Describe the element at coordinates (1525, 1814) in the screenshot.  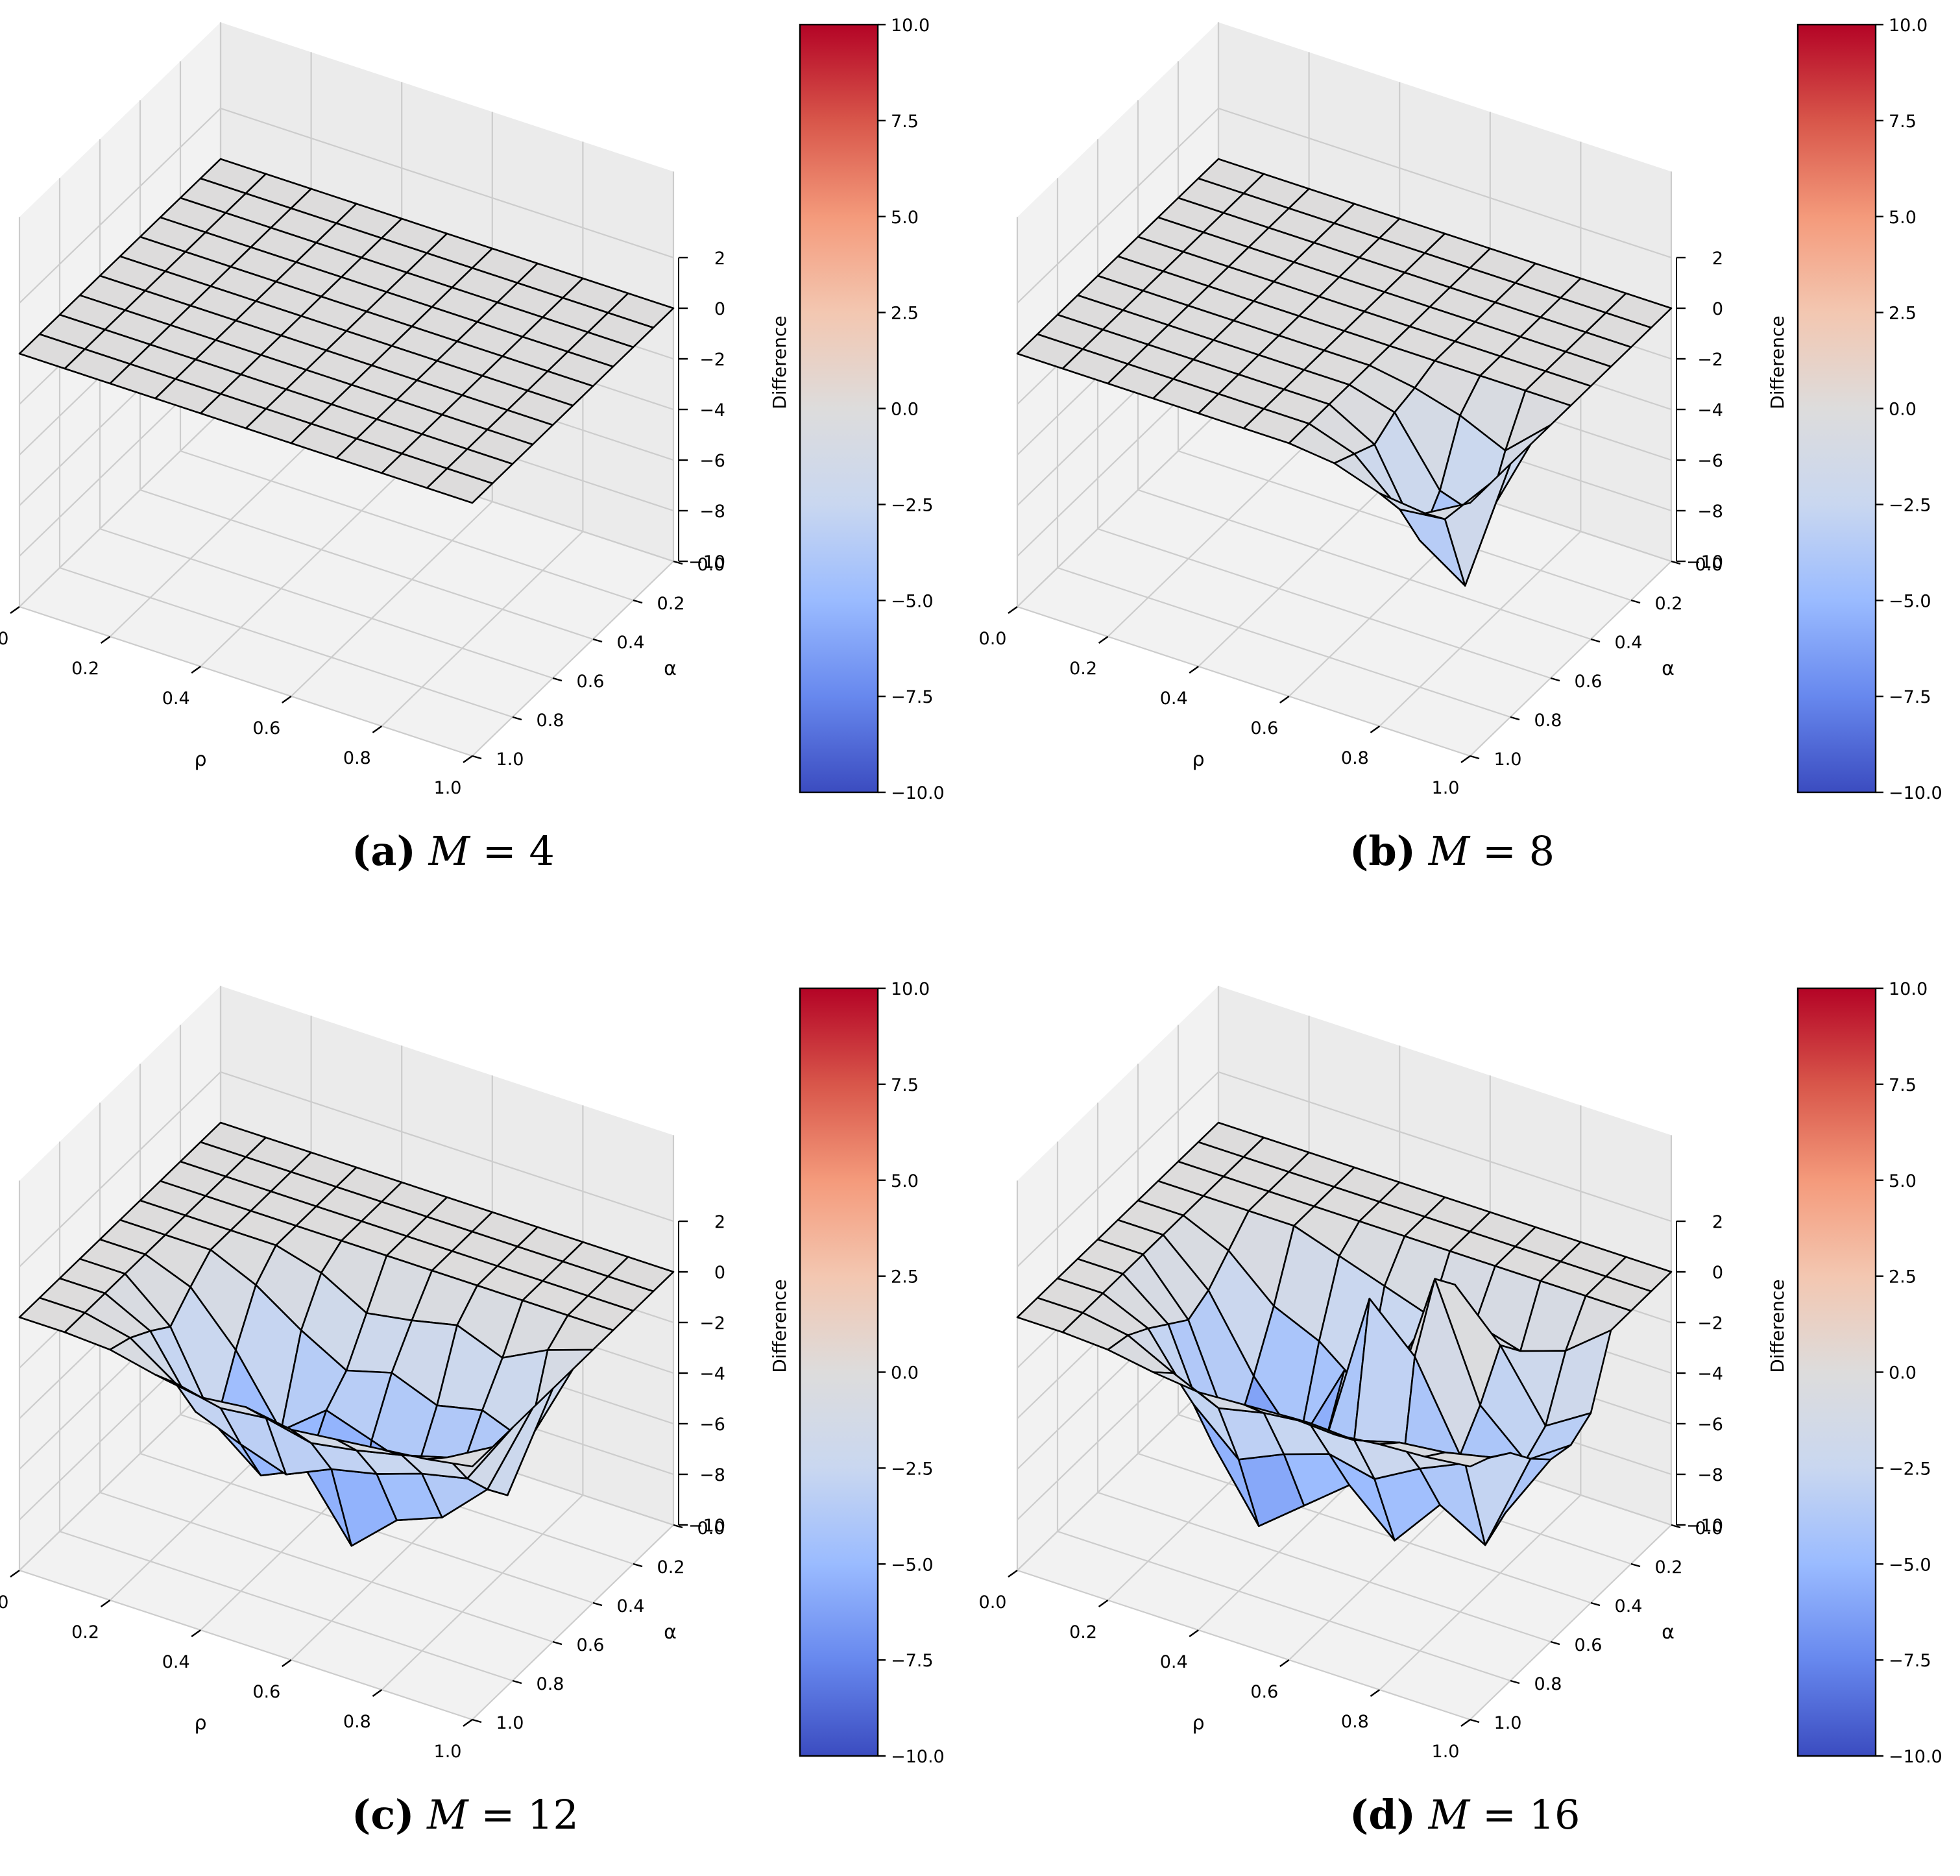
I see `caption-equation: = 16` at that location.